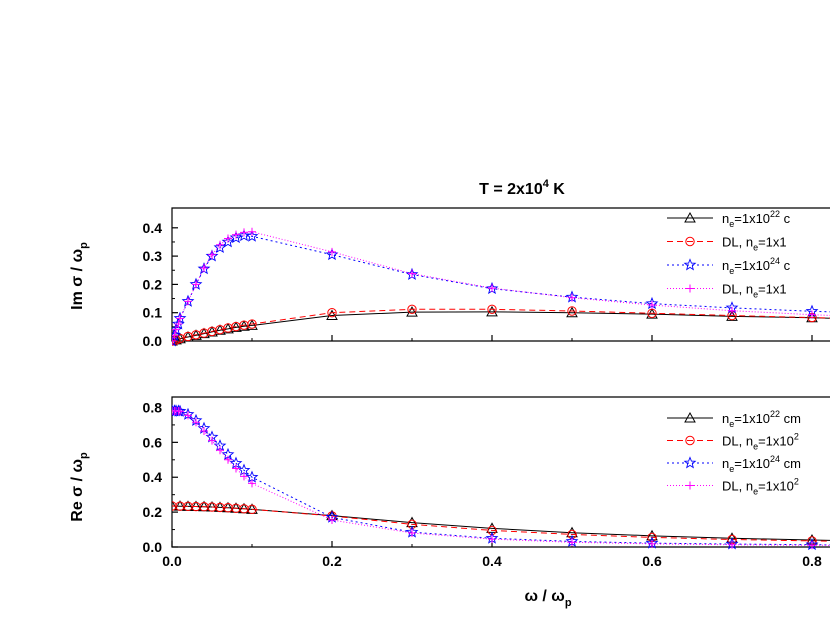 This screenshot has height=623, width=830. I want to click on y-axis-title-top: Im σ / ωp, so click(79, 276).